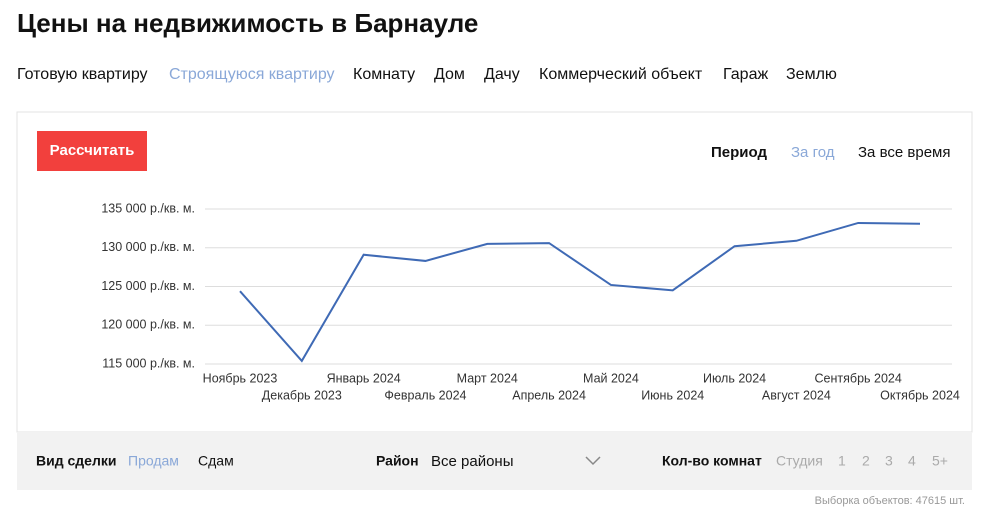 The width and height of the screenshot is (993, 517). What do you see at coordinates (734, 378) in the screenshot?
I see `x-tick-label: Июль 2024` at bounding box center [734, 378].